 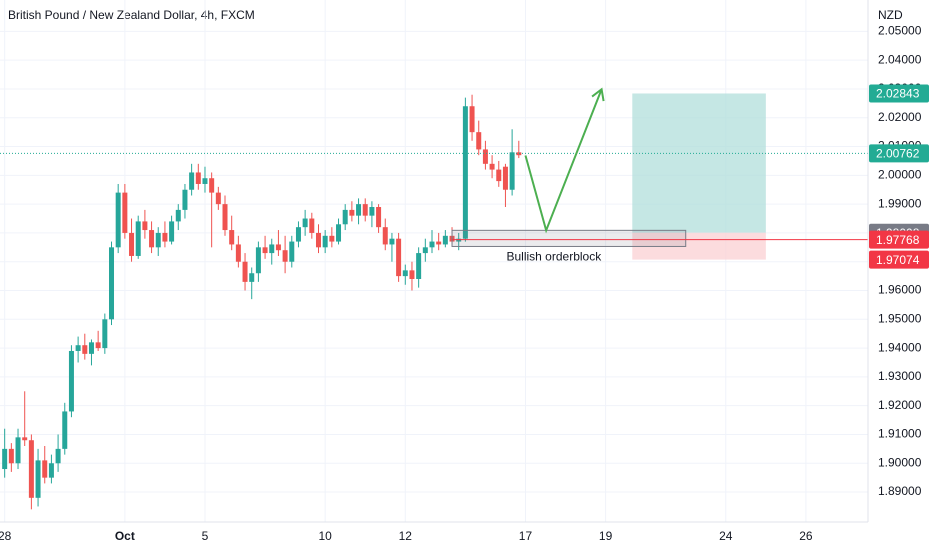 I want to click on x-tick-label: 10, so click(x=325, y=536).